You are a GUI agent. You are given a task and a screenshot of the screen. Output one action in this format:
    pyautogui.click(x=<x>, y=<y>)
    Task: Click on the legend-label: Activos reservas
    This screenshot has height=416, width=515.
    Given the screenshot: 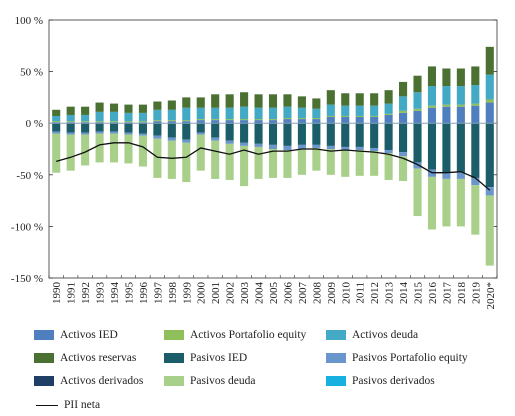 What is the action you would take?
    pyautogui.click(x=98, y=358)
    